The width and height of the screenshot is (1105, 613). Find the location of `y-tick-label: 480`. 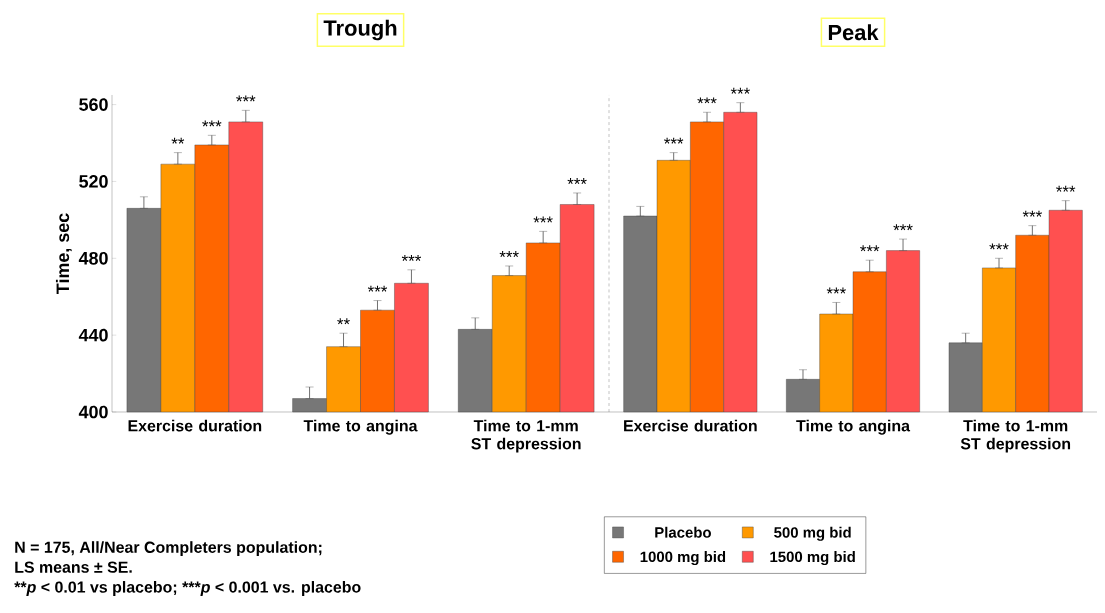

y-tick-label: 480 is located at coordinates (93, 258).